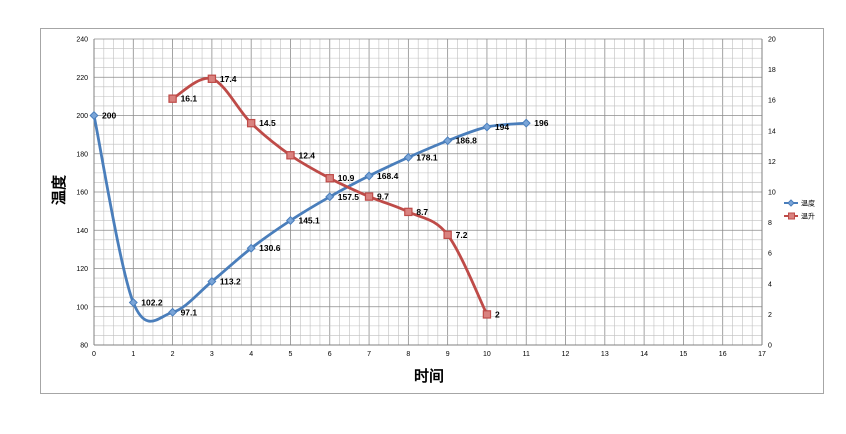 Image resolution: width=846 pixels, height=434 pixels. What do you see at coordinates (429, 376) in the screenshot?
I see `x-axis-title: 时间` at bounding box center [429, 376].